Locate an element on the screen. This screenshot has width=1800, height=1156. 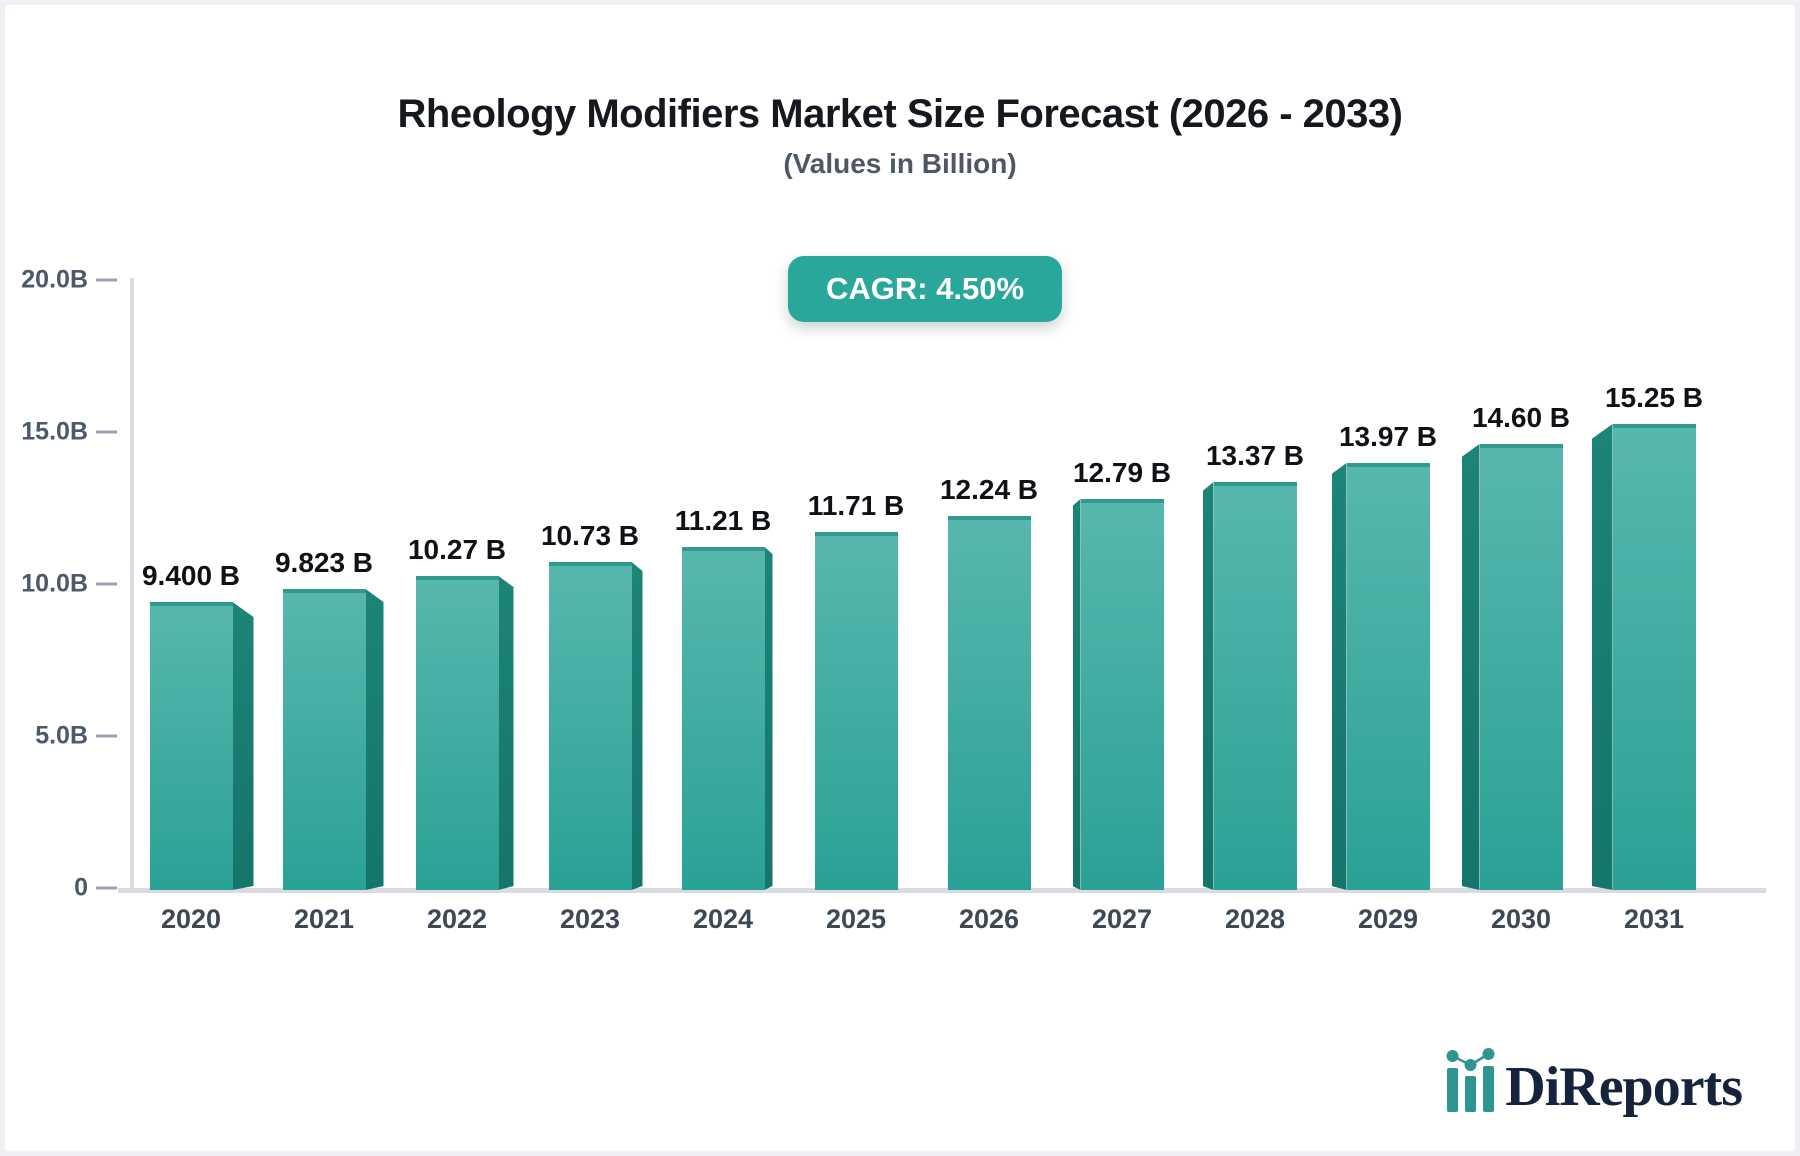
bar-2022 is located at coordinates (457, 733).